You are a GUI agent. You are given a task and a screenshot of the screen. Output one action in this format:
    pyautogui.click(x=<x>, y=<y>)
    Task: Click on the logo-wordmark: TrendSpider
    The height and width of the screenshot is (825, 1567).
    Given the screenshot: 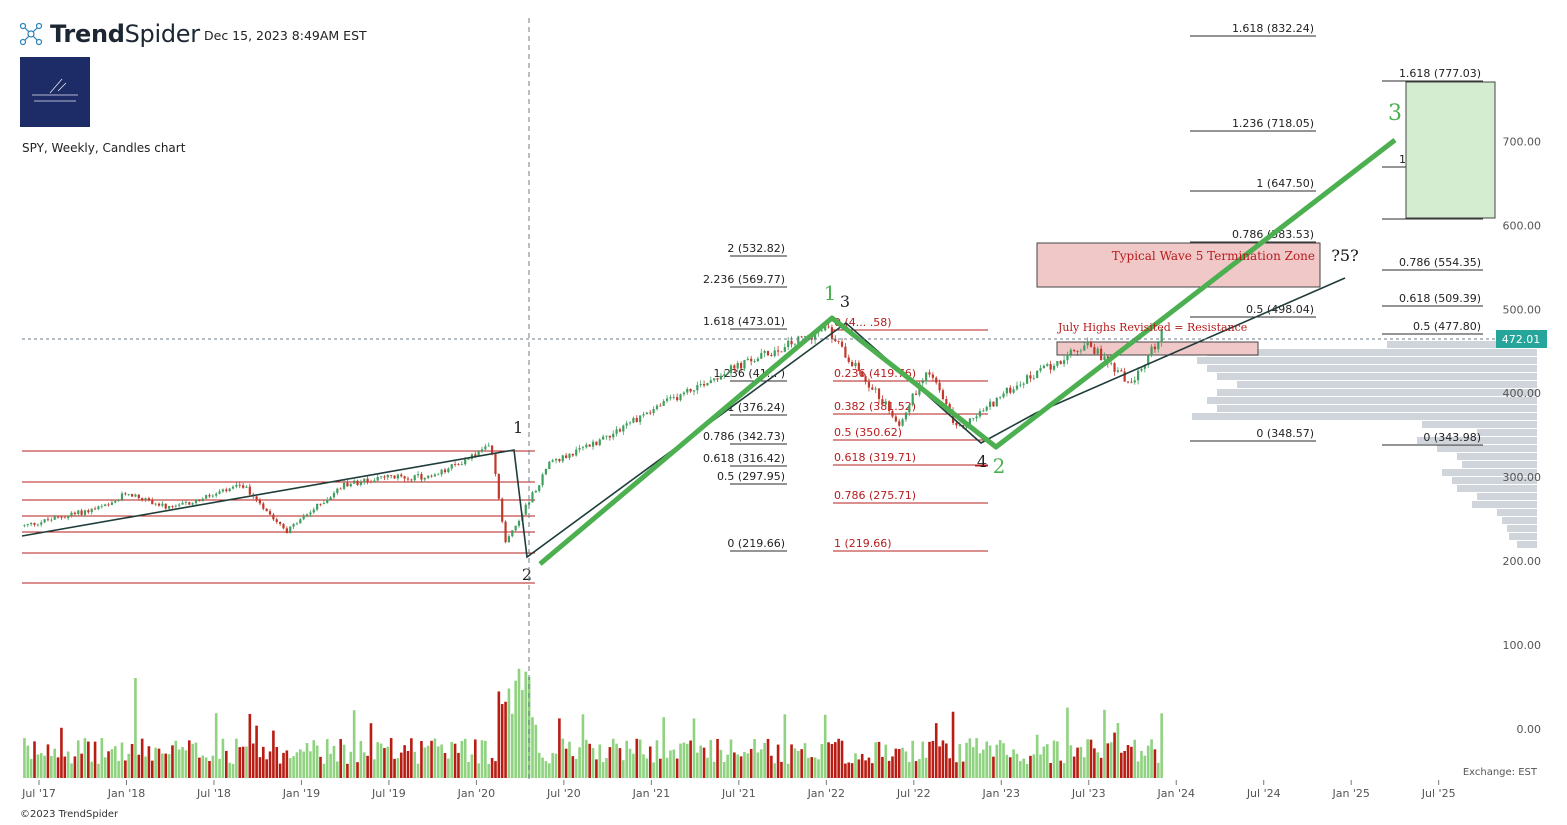 What is the action you would take?
    pyautogui.click(x=125, y=34)
    